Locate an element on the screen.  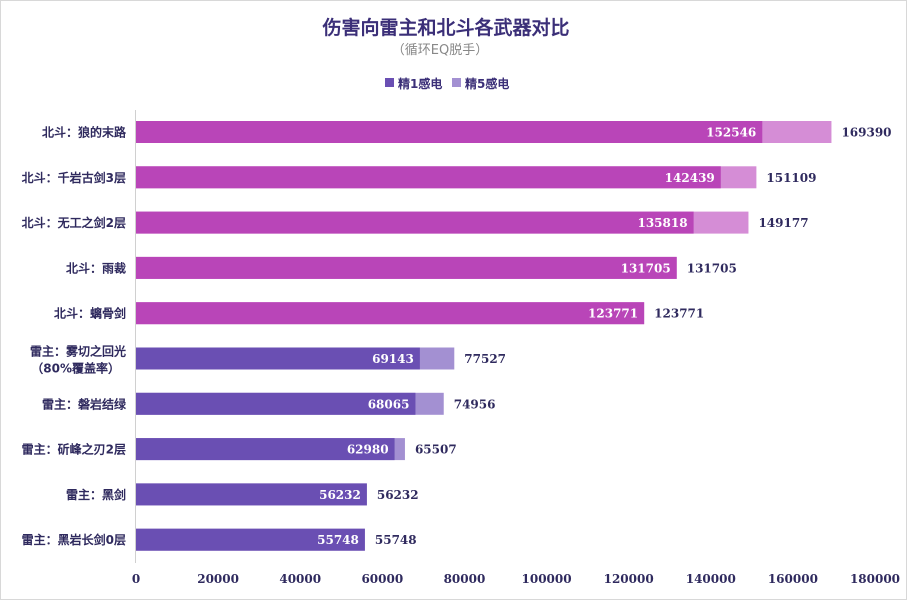
category-label: 雷主：磐岩结绿 is located at coordinates (84, 403).